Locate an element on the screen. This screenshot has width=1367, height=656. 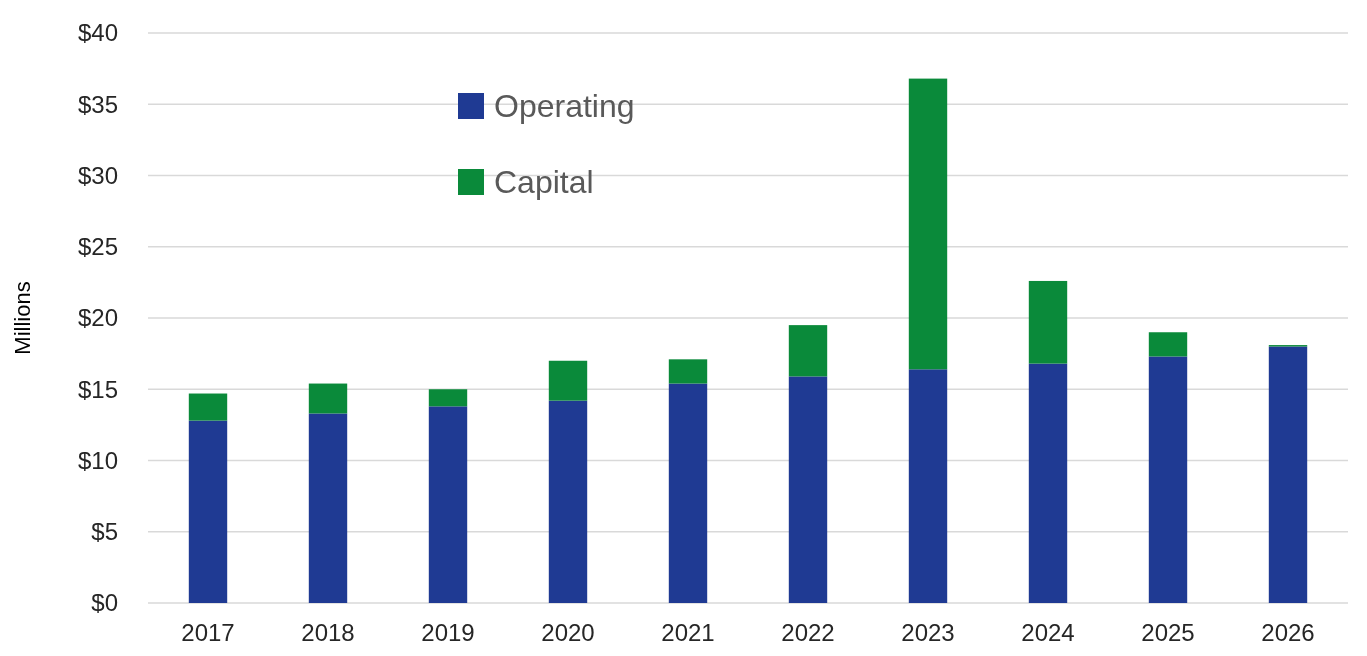
x-tick-label: 2020 is located at coordinates (568, 632).